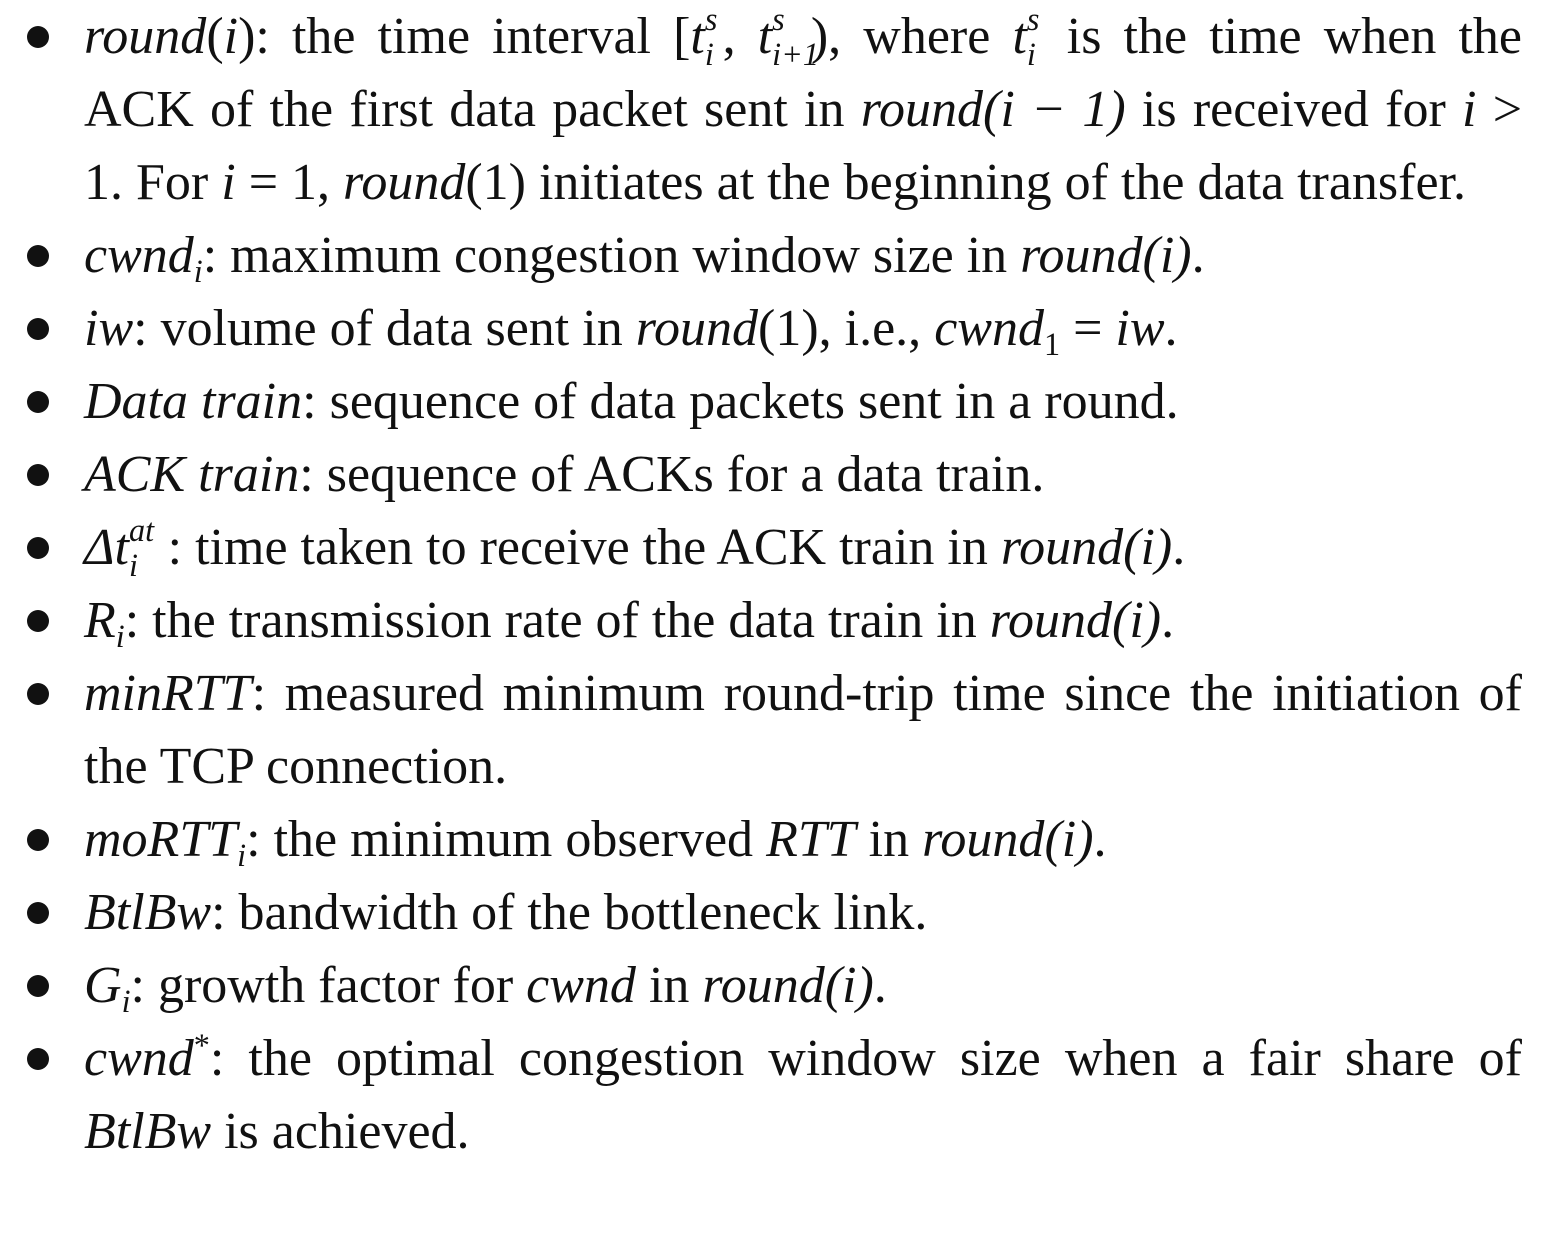 The image size is (1556, 1239). I want to click on text: the time interval [, so click(480, 36).